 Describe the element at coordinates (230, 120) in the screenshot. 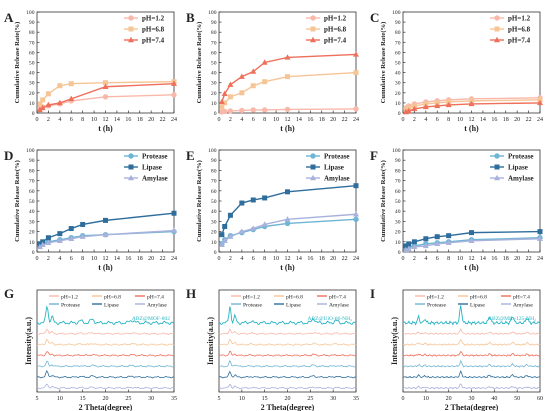

I see `x-tick-label: 2` at that location.